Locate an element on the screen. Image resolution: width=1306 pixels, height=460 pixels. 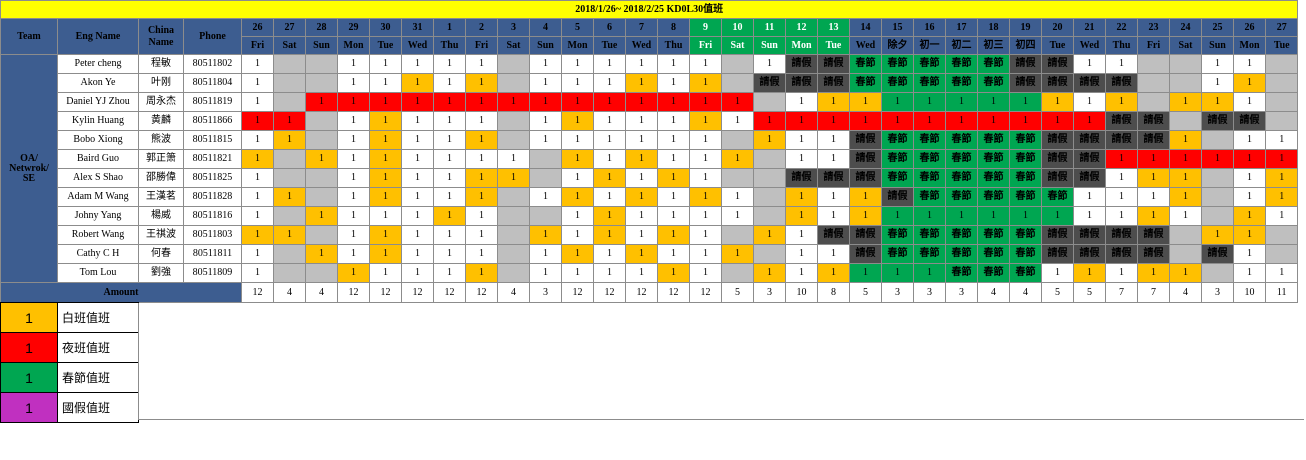
date-header: 5 is located at coordinates (577, 27).